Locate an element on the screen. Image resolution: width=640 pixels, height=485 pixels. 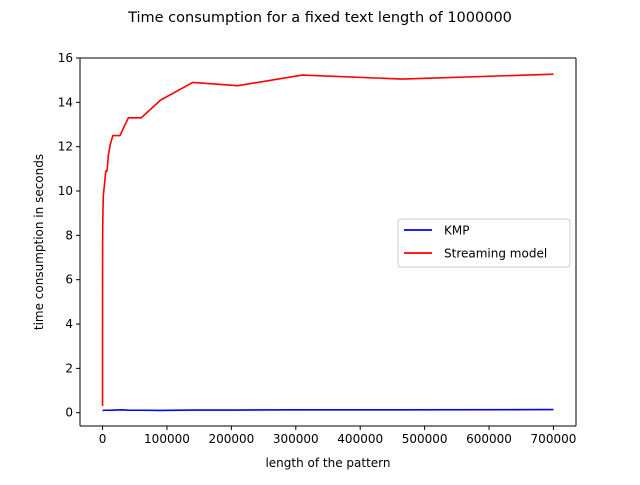
legend-label-streaming-model: Streaming model is located at coordinates (495, 254).